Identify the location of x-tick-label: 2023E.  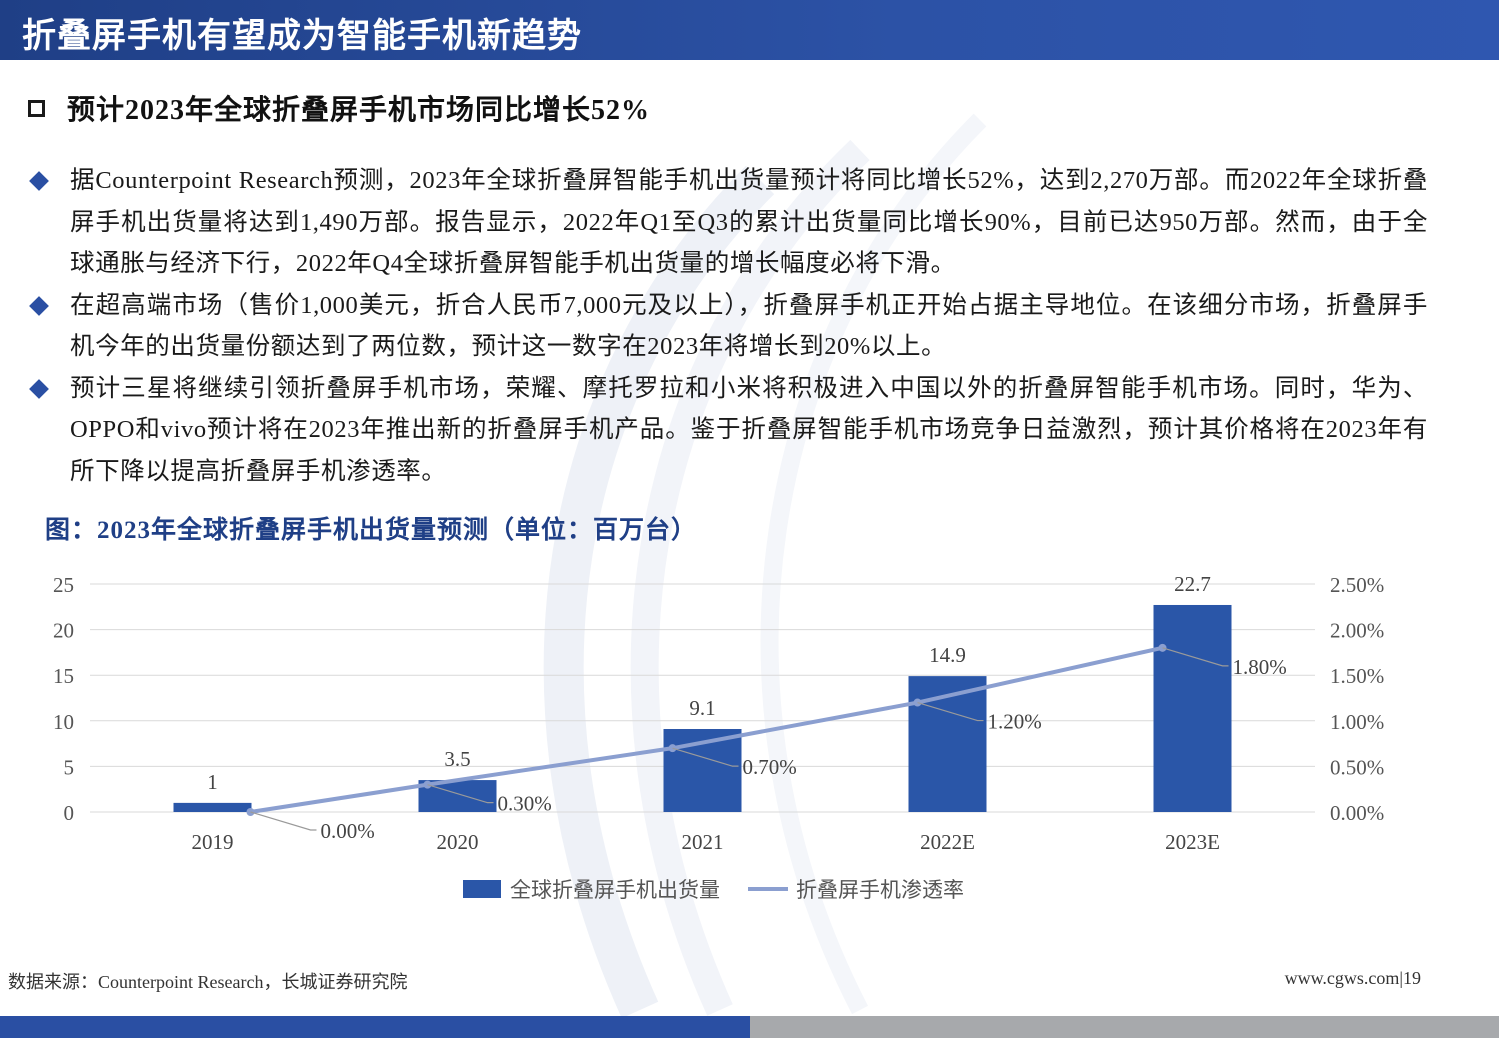
(1192, 842).